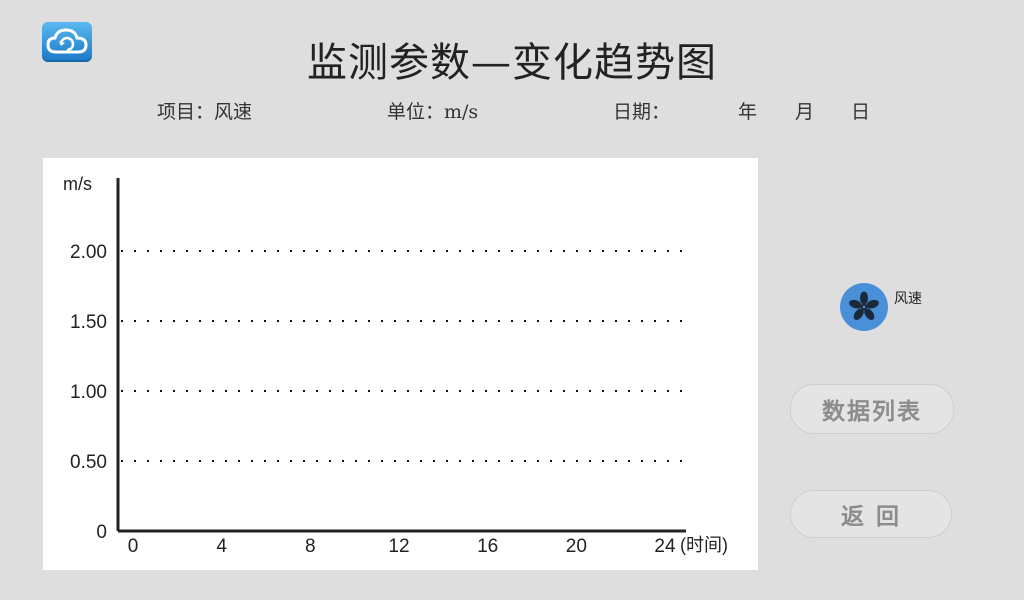 Image resolution: width=1024 pixels, height=600 pixels. Describe the element at coordinates (101, 532) in the screenshot. I see `y-tick-label: 0` at that location.